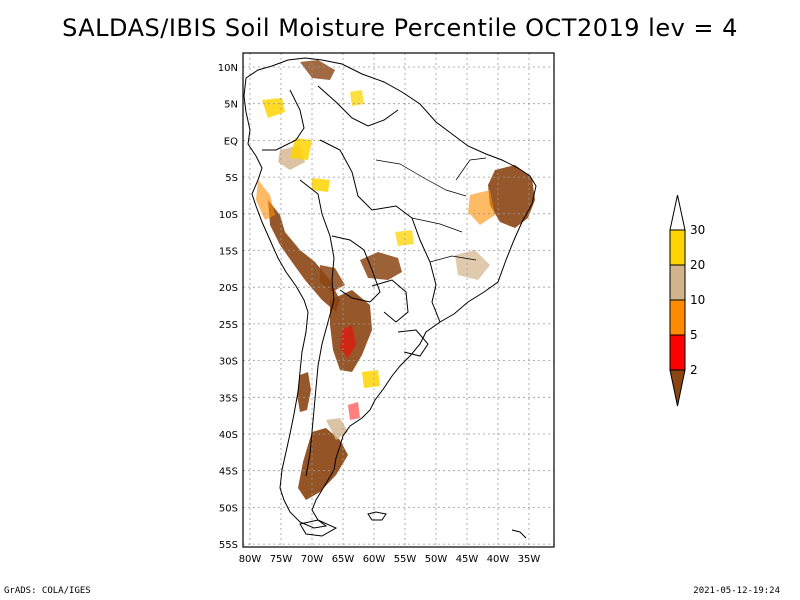  What do you see at coordinates (228, 252) in the screenshot?
I see `latitude-label: 15S` at bounding box center [228, 252].